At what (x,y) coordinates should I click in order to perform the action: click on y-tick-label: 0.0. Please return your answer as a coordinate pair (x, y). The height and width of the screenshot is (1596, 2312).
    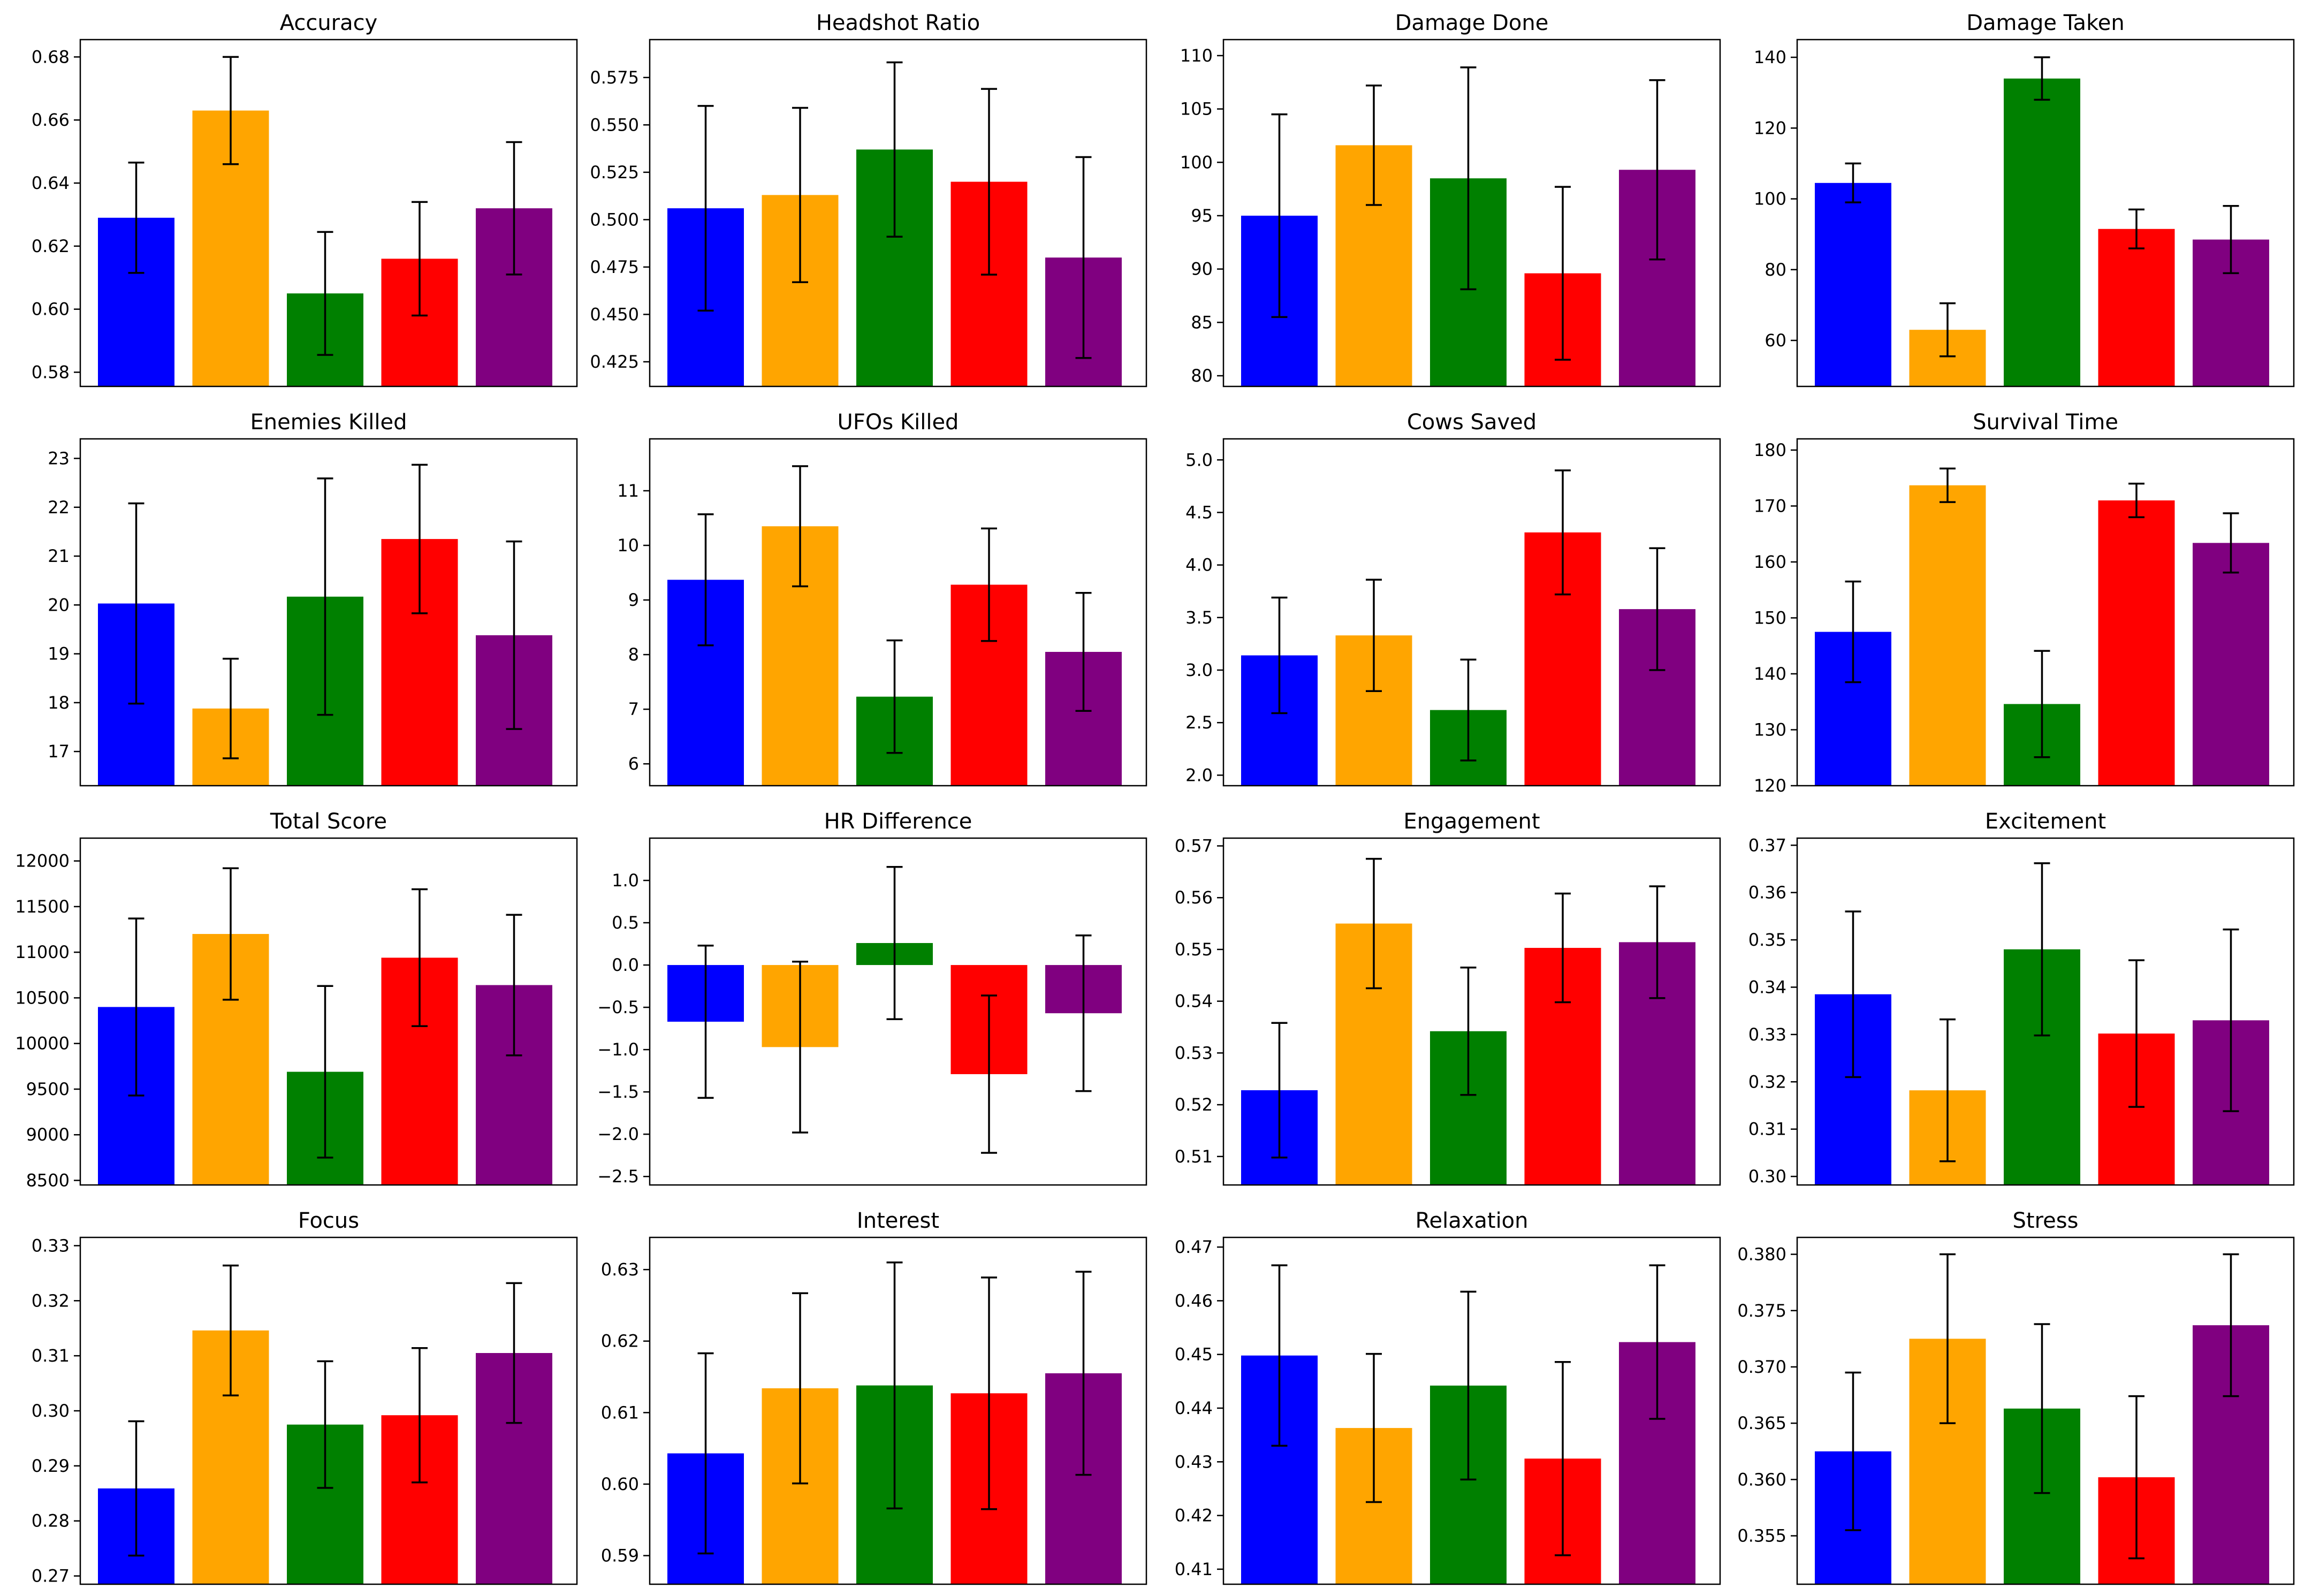
    Looking at the image, I should click on (625, 965).